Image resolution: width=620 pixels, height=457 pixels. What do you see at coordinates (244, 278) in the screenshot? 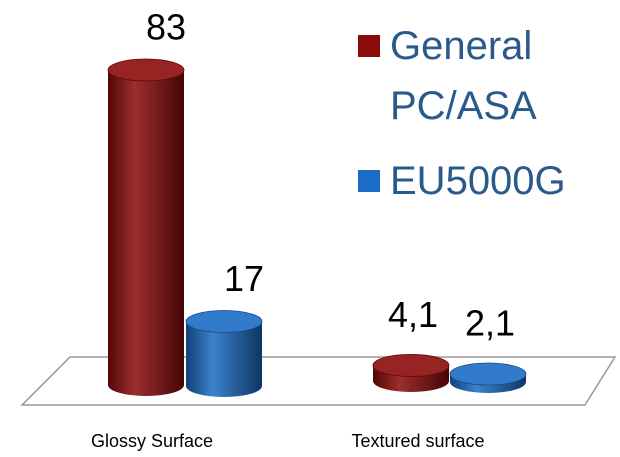
I see `data-label: 17` at bounding box center [244, 278].